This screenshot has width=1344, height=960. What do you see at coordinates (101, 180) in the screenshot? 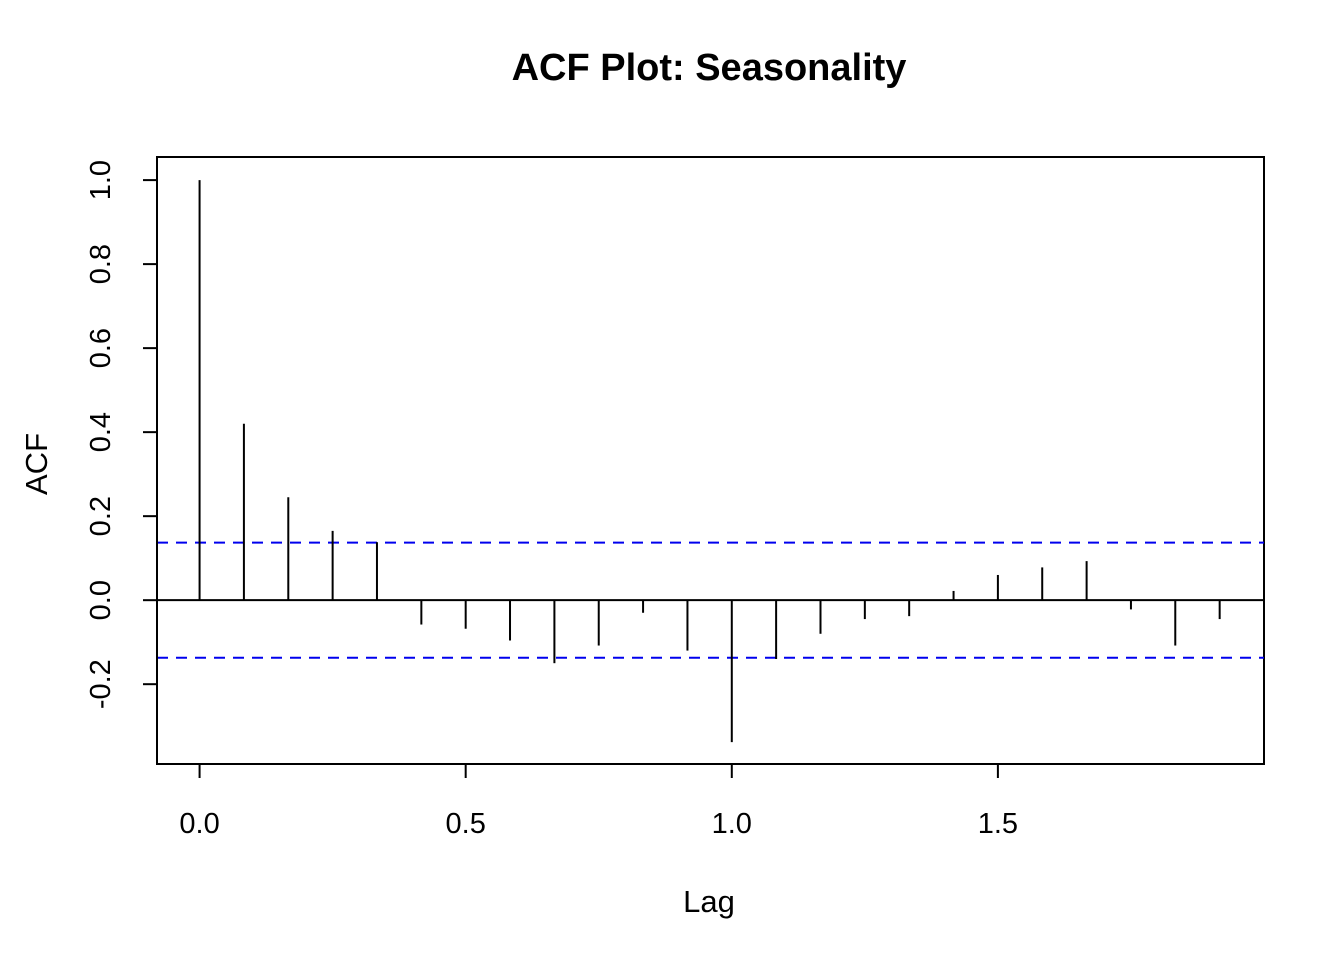
I see `y-tick-label: 1.0` at bounding box center [101, 180].